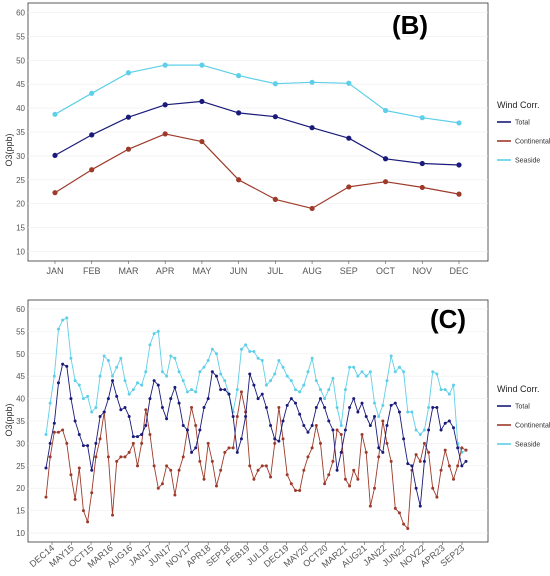 The image size is (550, 576). What do you see at coordinates (513, 407) in the screenshot?
I see `legend-item: Total` at bounding box center [513, 407].